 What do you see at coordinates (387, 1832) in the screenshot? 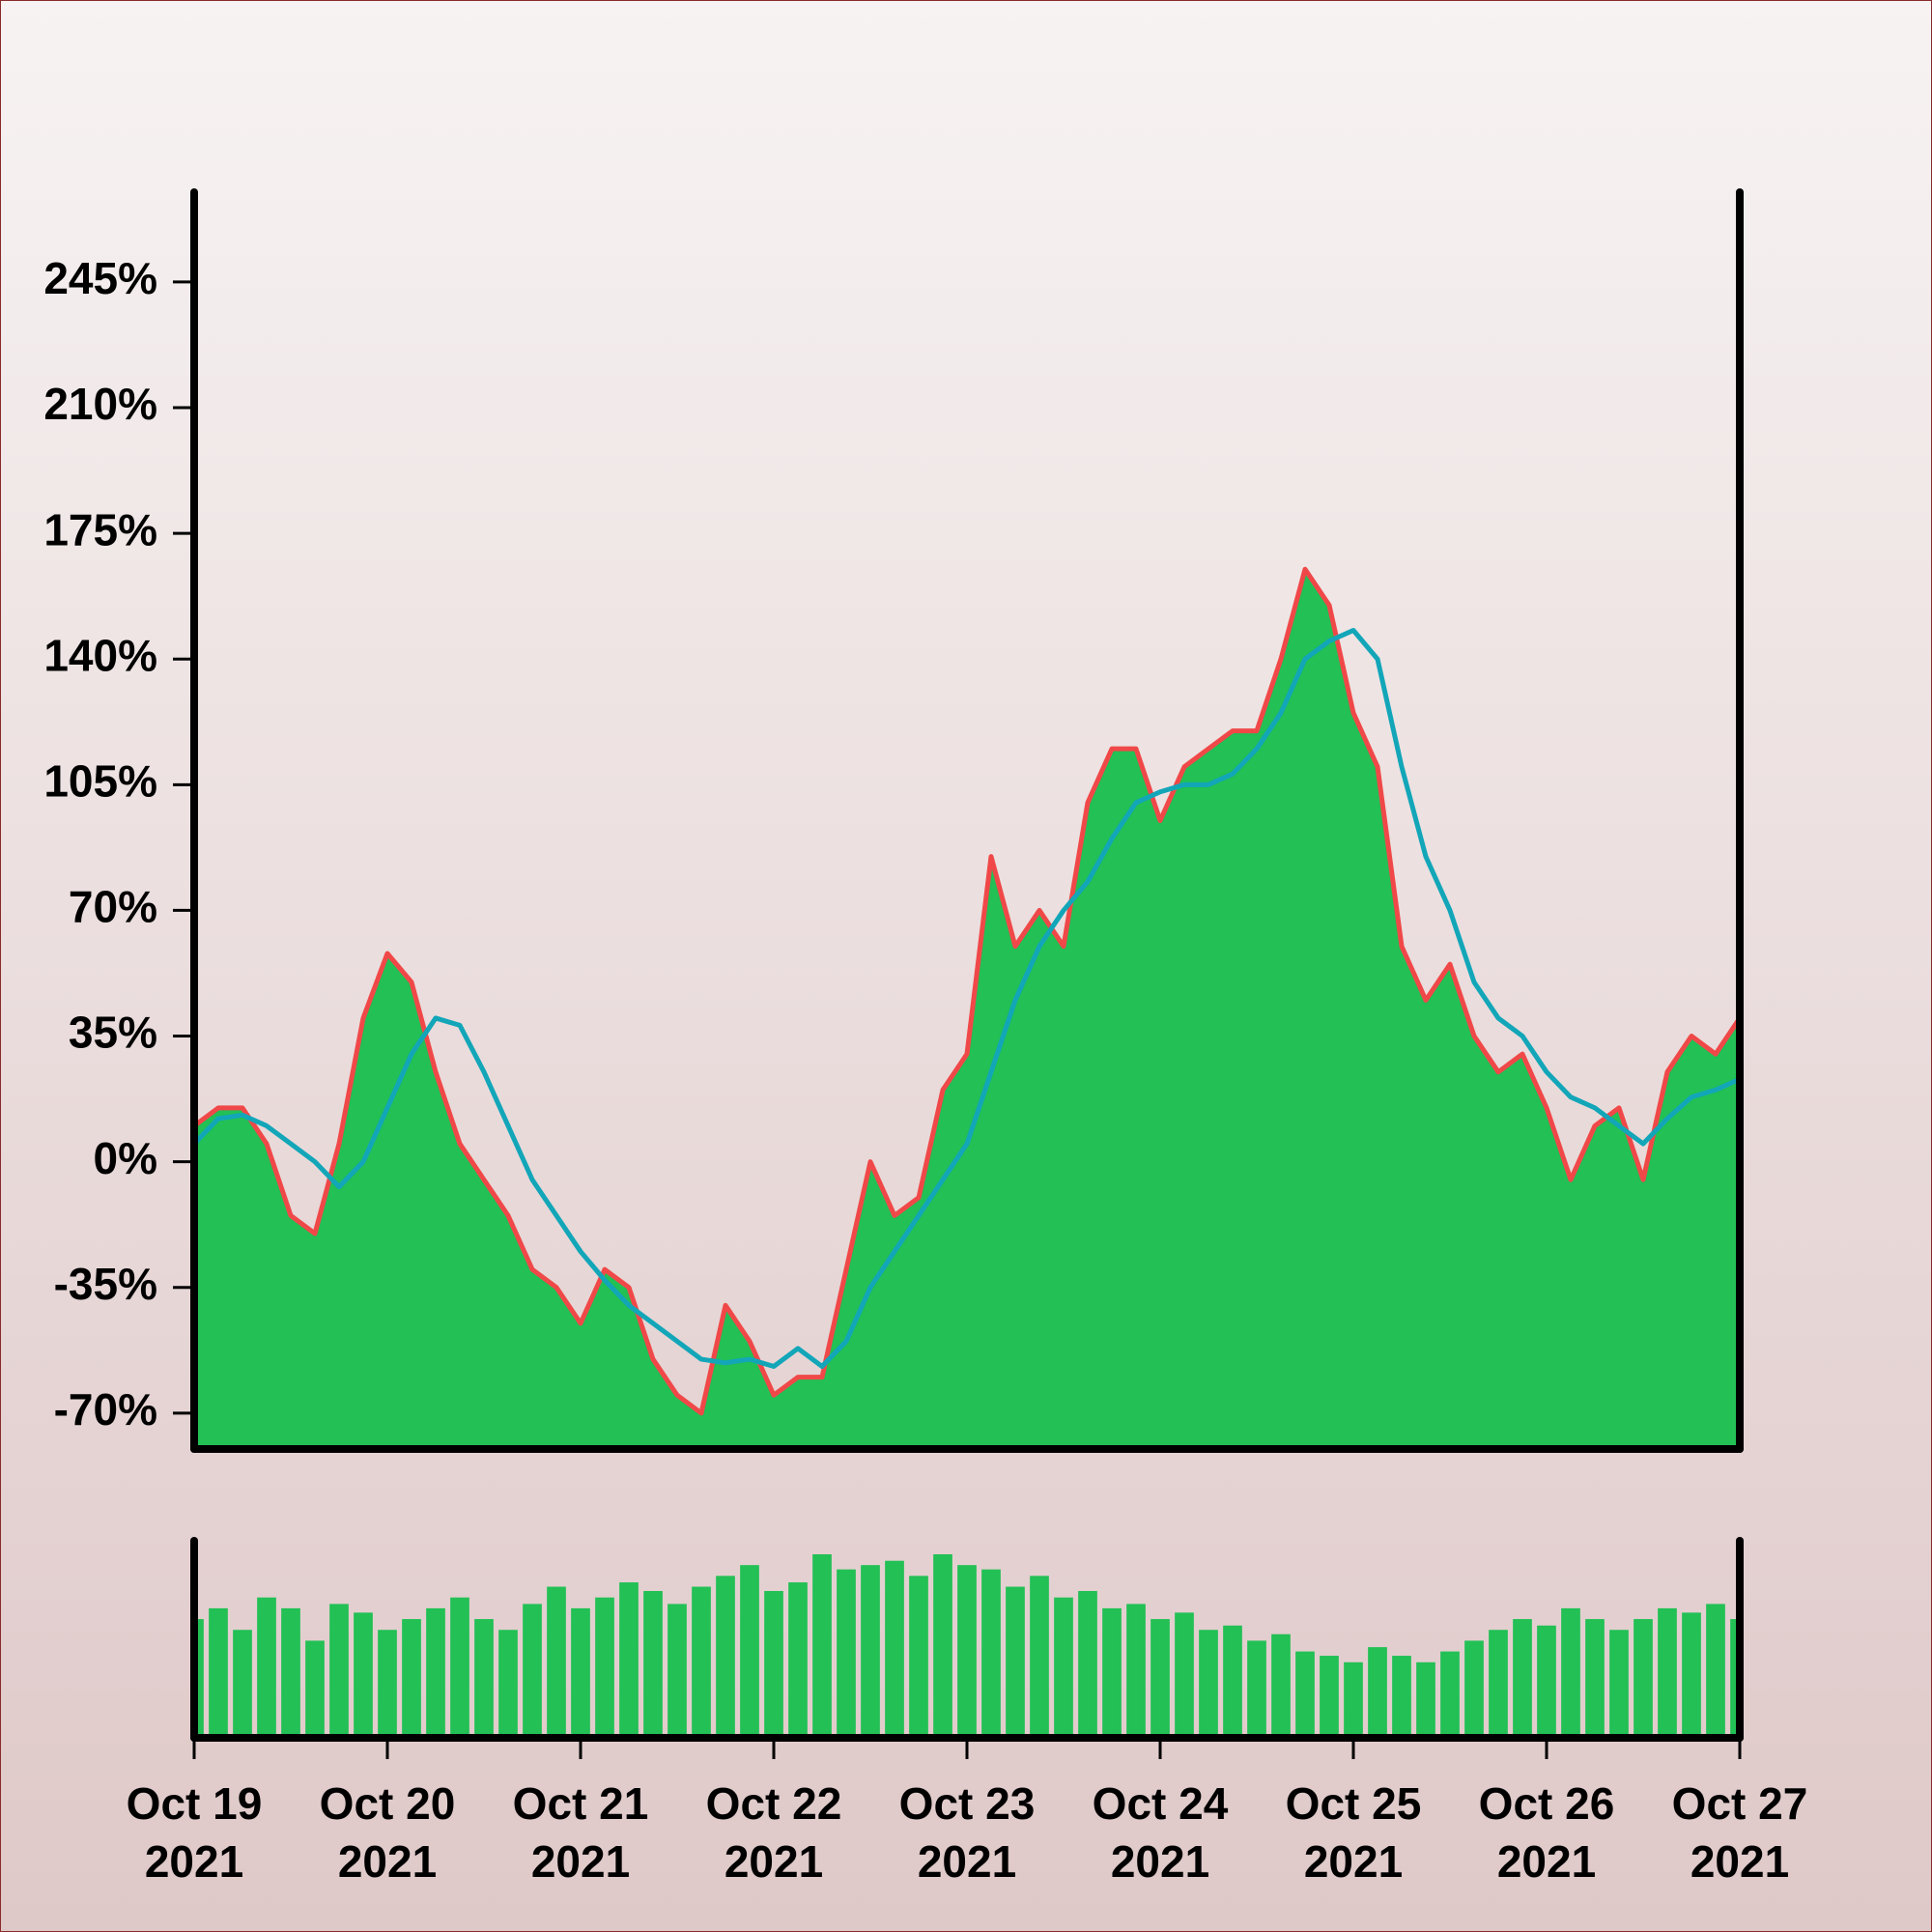
I see `x-tick-label: Oct 20 2021` at bounding box center [387, 1832].